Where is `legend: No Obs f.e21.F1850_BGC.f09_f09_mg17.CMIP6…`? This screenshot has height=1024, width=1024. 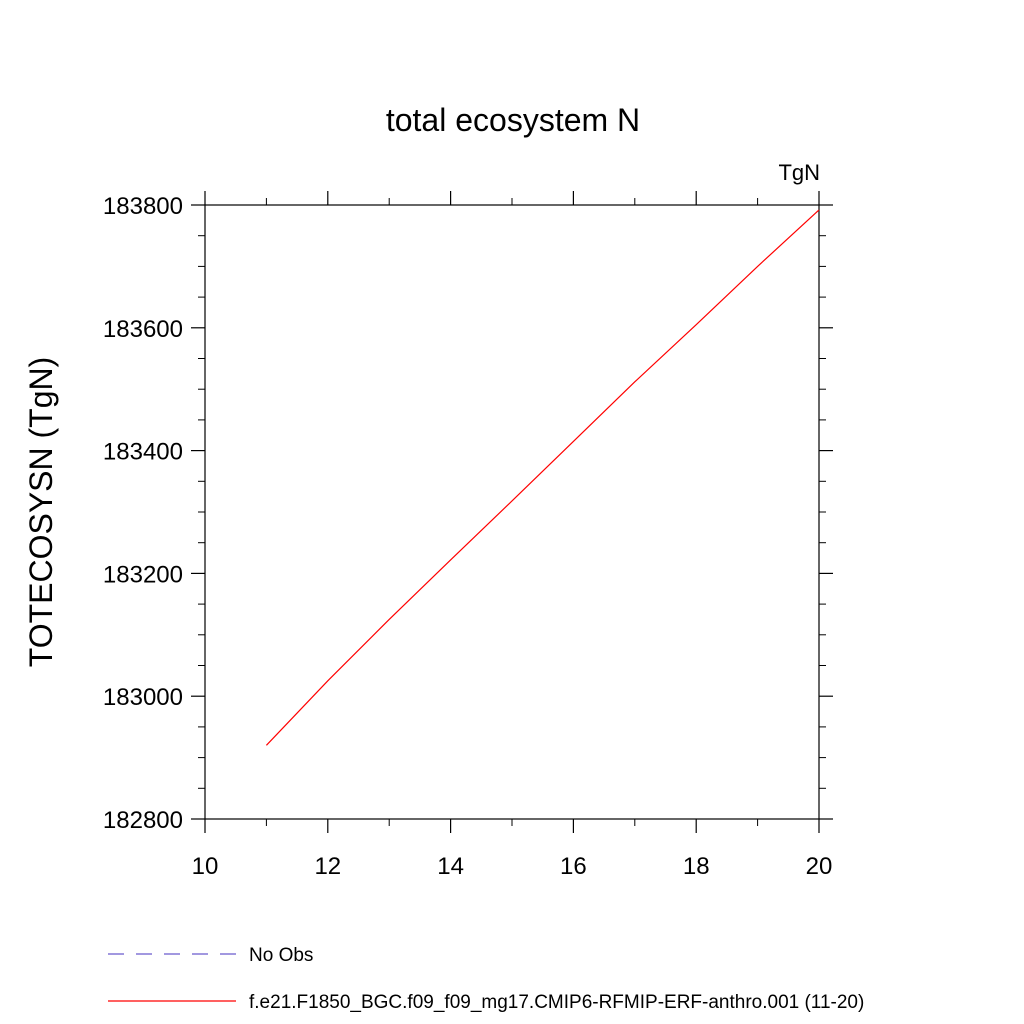
legend: No Obs f.e21.F1850_BGC.f09_f09_mg17.CMIP6… is located at coordinates (486, 979).